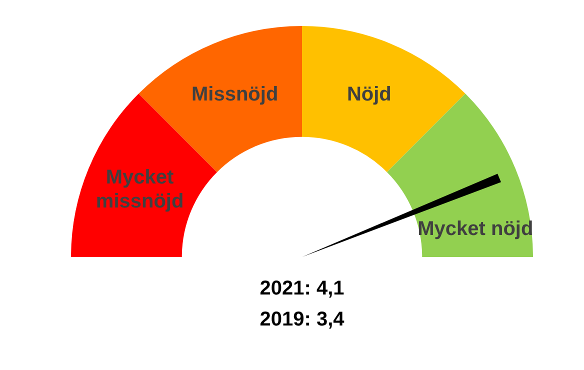 Image resolution: width=584 pixels, height=370 pixels. I want to click on slice-label: Mycket nöjd, so click(476, 229).